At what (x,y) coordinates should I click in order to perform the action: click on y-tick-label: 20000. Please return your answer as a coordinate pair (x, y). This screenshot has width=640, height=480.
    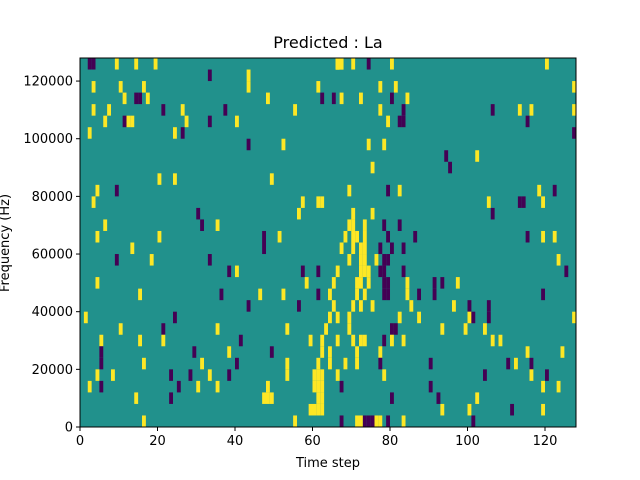
    Looking at the image, I should click on (52, 370).